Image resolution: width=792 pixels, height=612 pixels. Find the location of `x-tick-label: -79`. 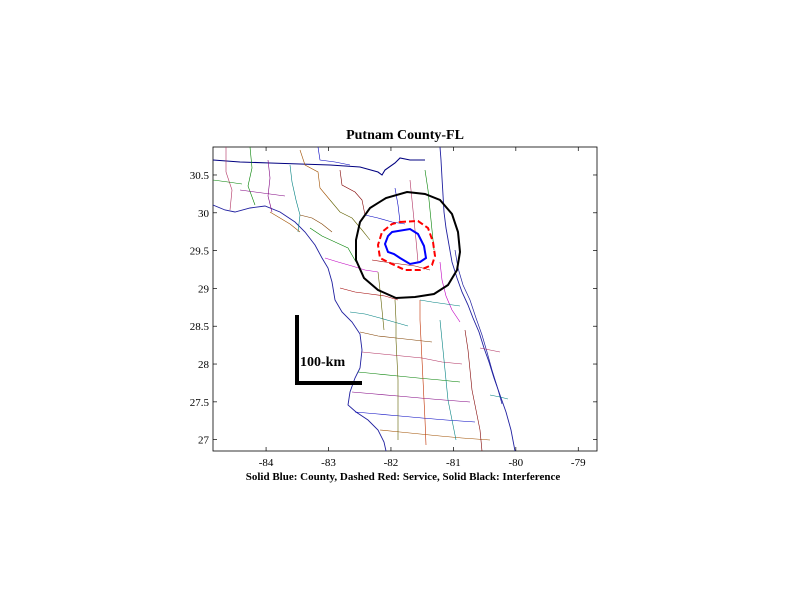

x-tick-label: -79 is located at coordinates (578, 463).